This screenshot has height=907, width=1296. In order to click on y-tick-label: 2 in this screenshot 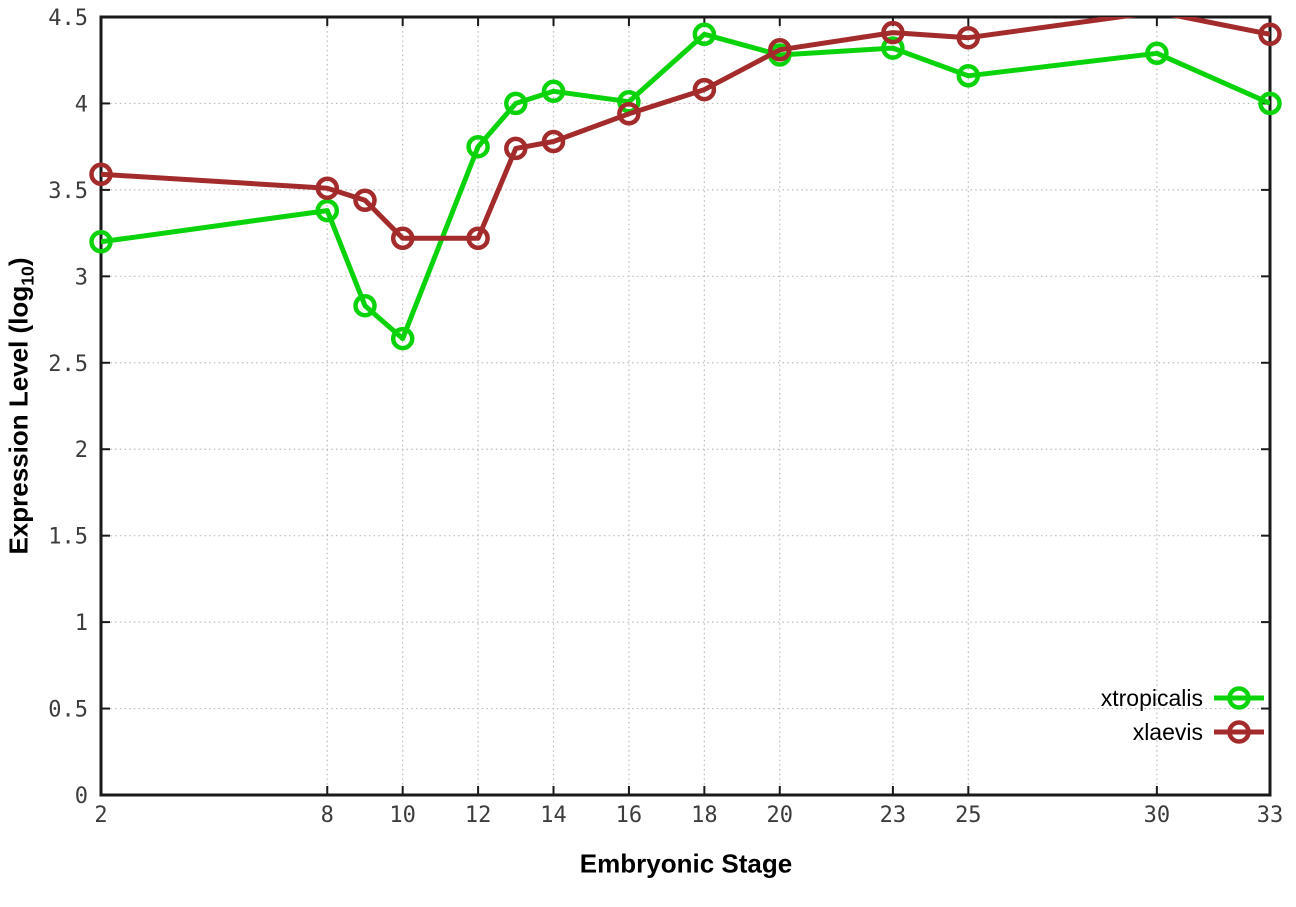, I will do `click(81, 450)`.